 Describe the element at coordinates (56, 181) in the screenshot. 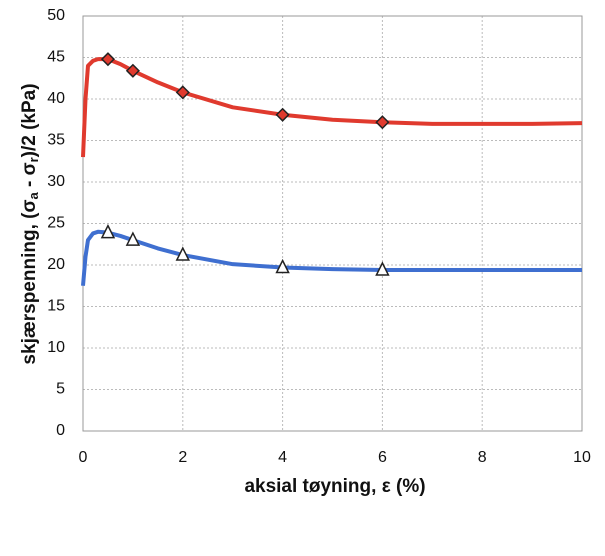

I see `y-tick-label: 30` at that location.